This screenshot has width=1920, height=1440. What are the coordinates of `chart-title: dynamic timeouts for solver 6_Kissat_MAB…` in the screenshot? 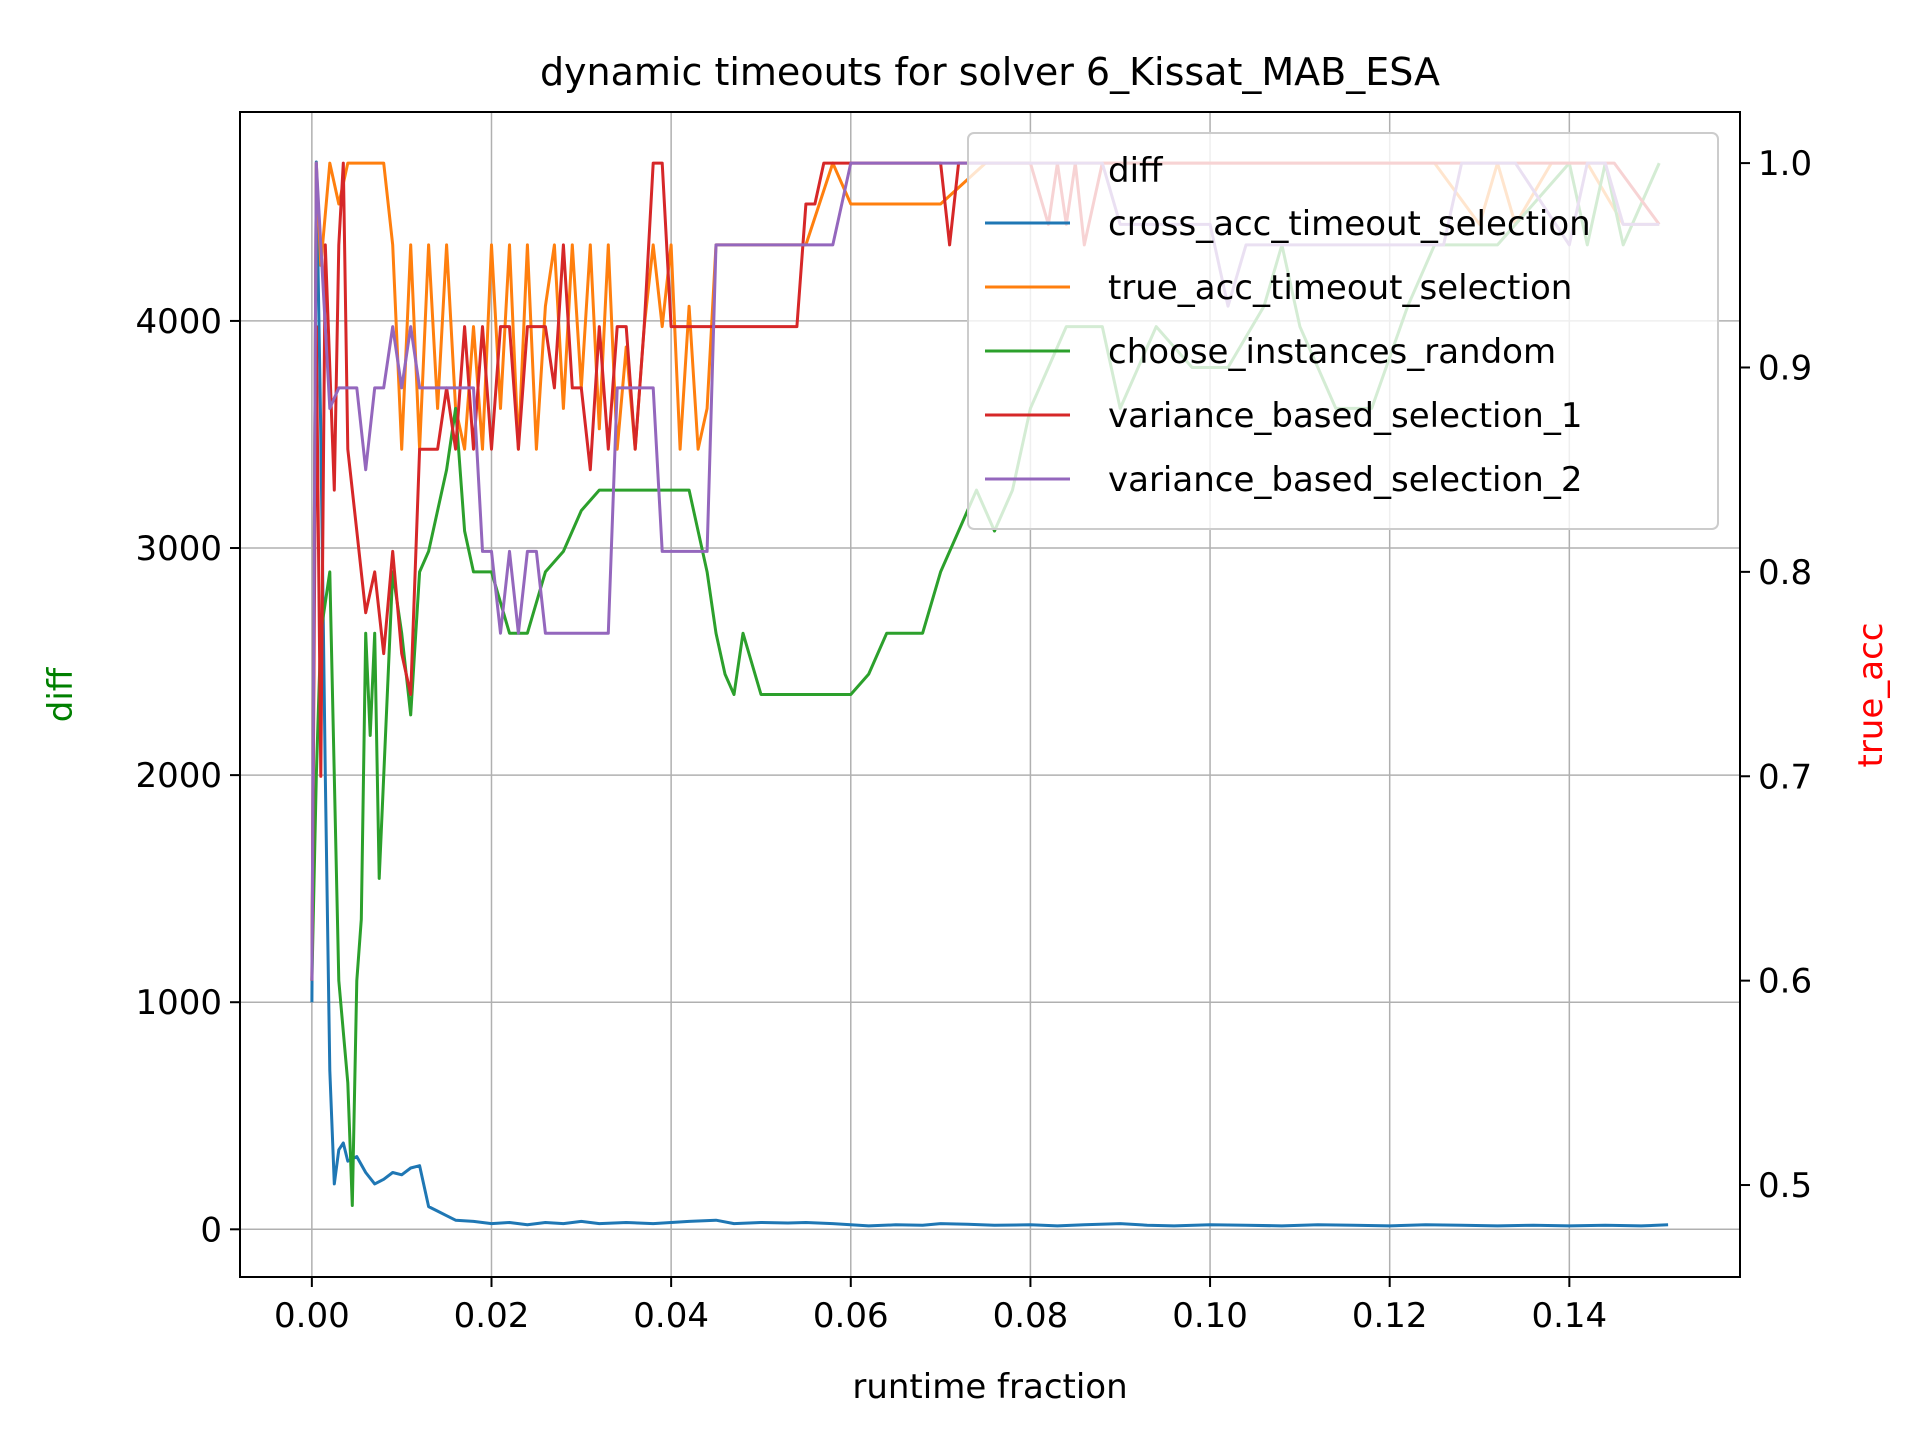 It's located at (990, 72).